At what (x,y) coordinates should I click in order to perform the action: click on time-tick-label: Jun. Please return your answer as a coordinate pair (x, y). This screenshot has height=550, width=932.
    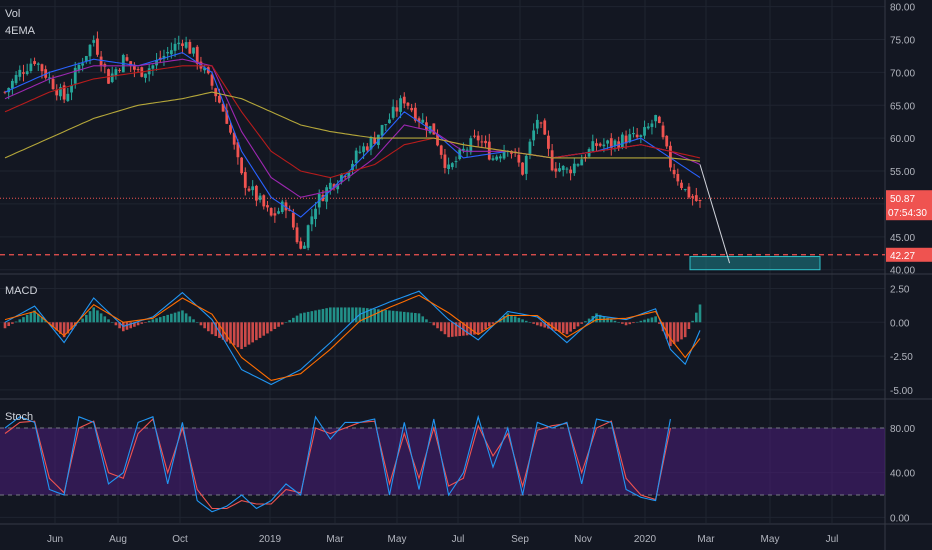
    Looking at the image, I should click on (55, 539).